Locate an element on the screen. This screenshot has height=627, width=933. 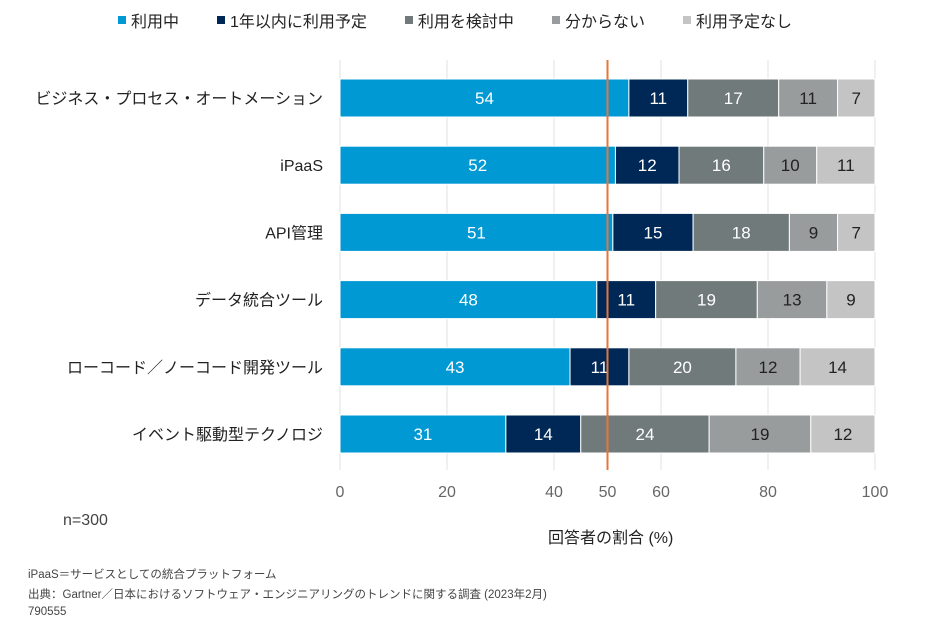
data-label: 54 is located at coordinates (484, 98).